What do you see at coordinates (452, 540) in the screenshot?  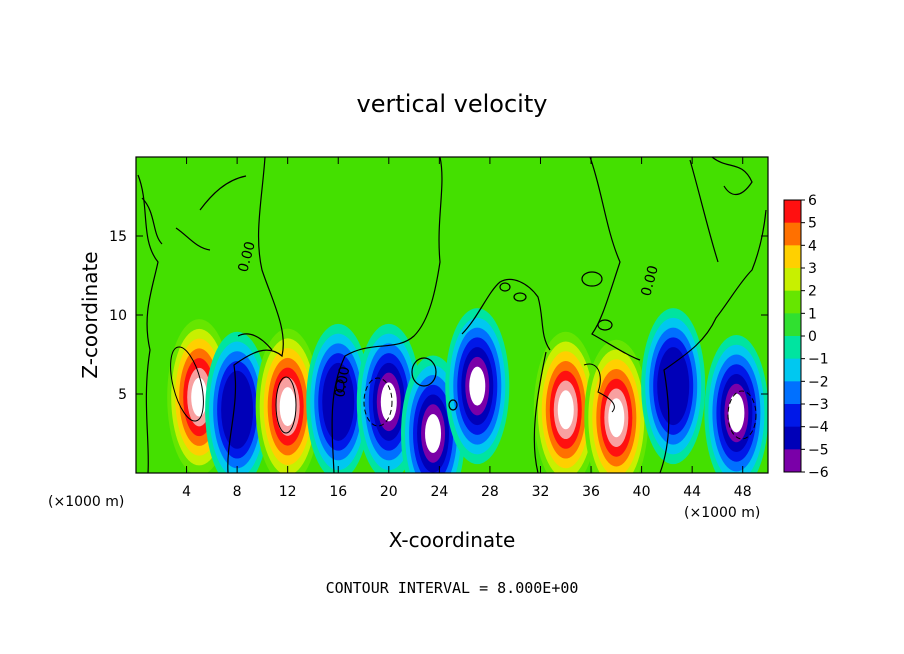 I see `x-axis-label: X-coordinate` at bounding box center [452, 540].